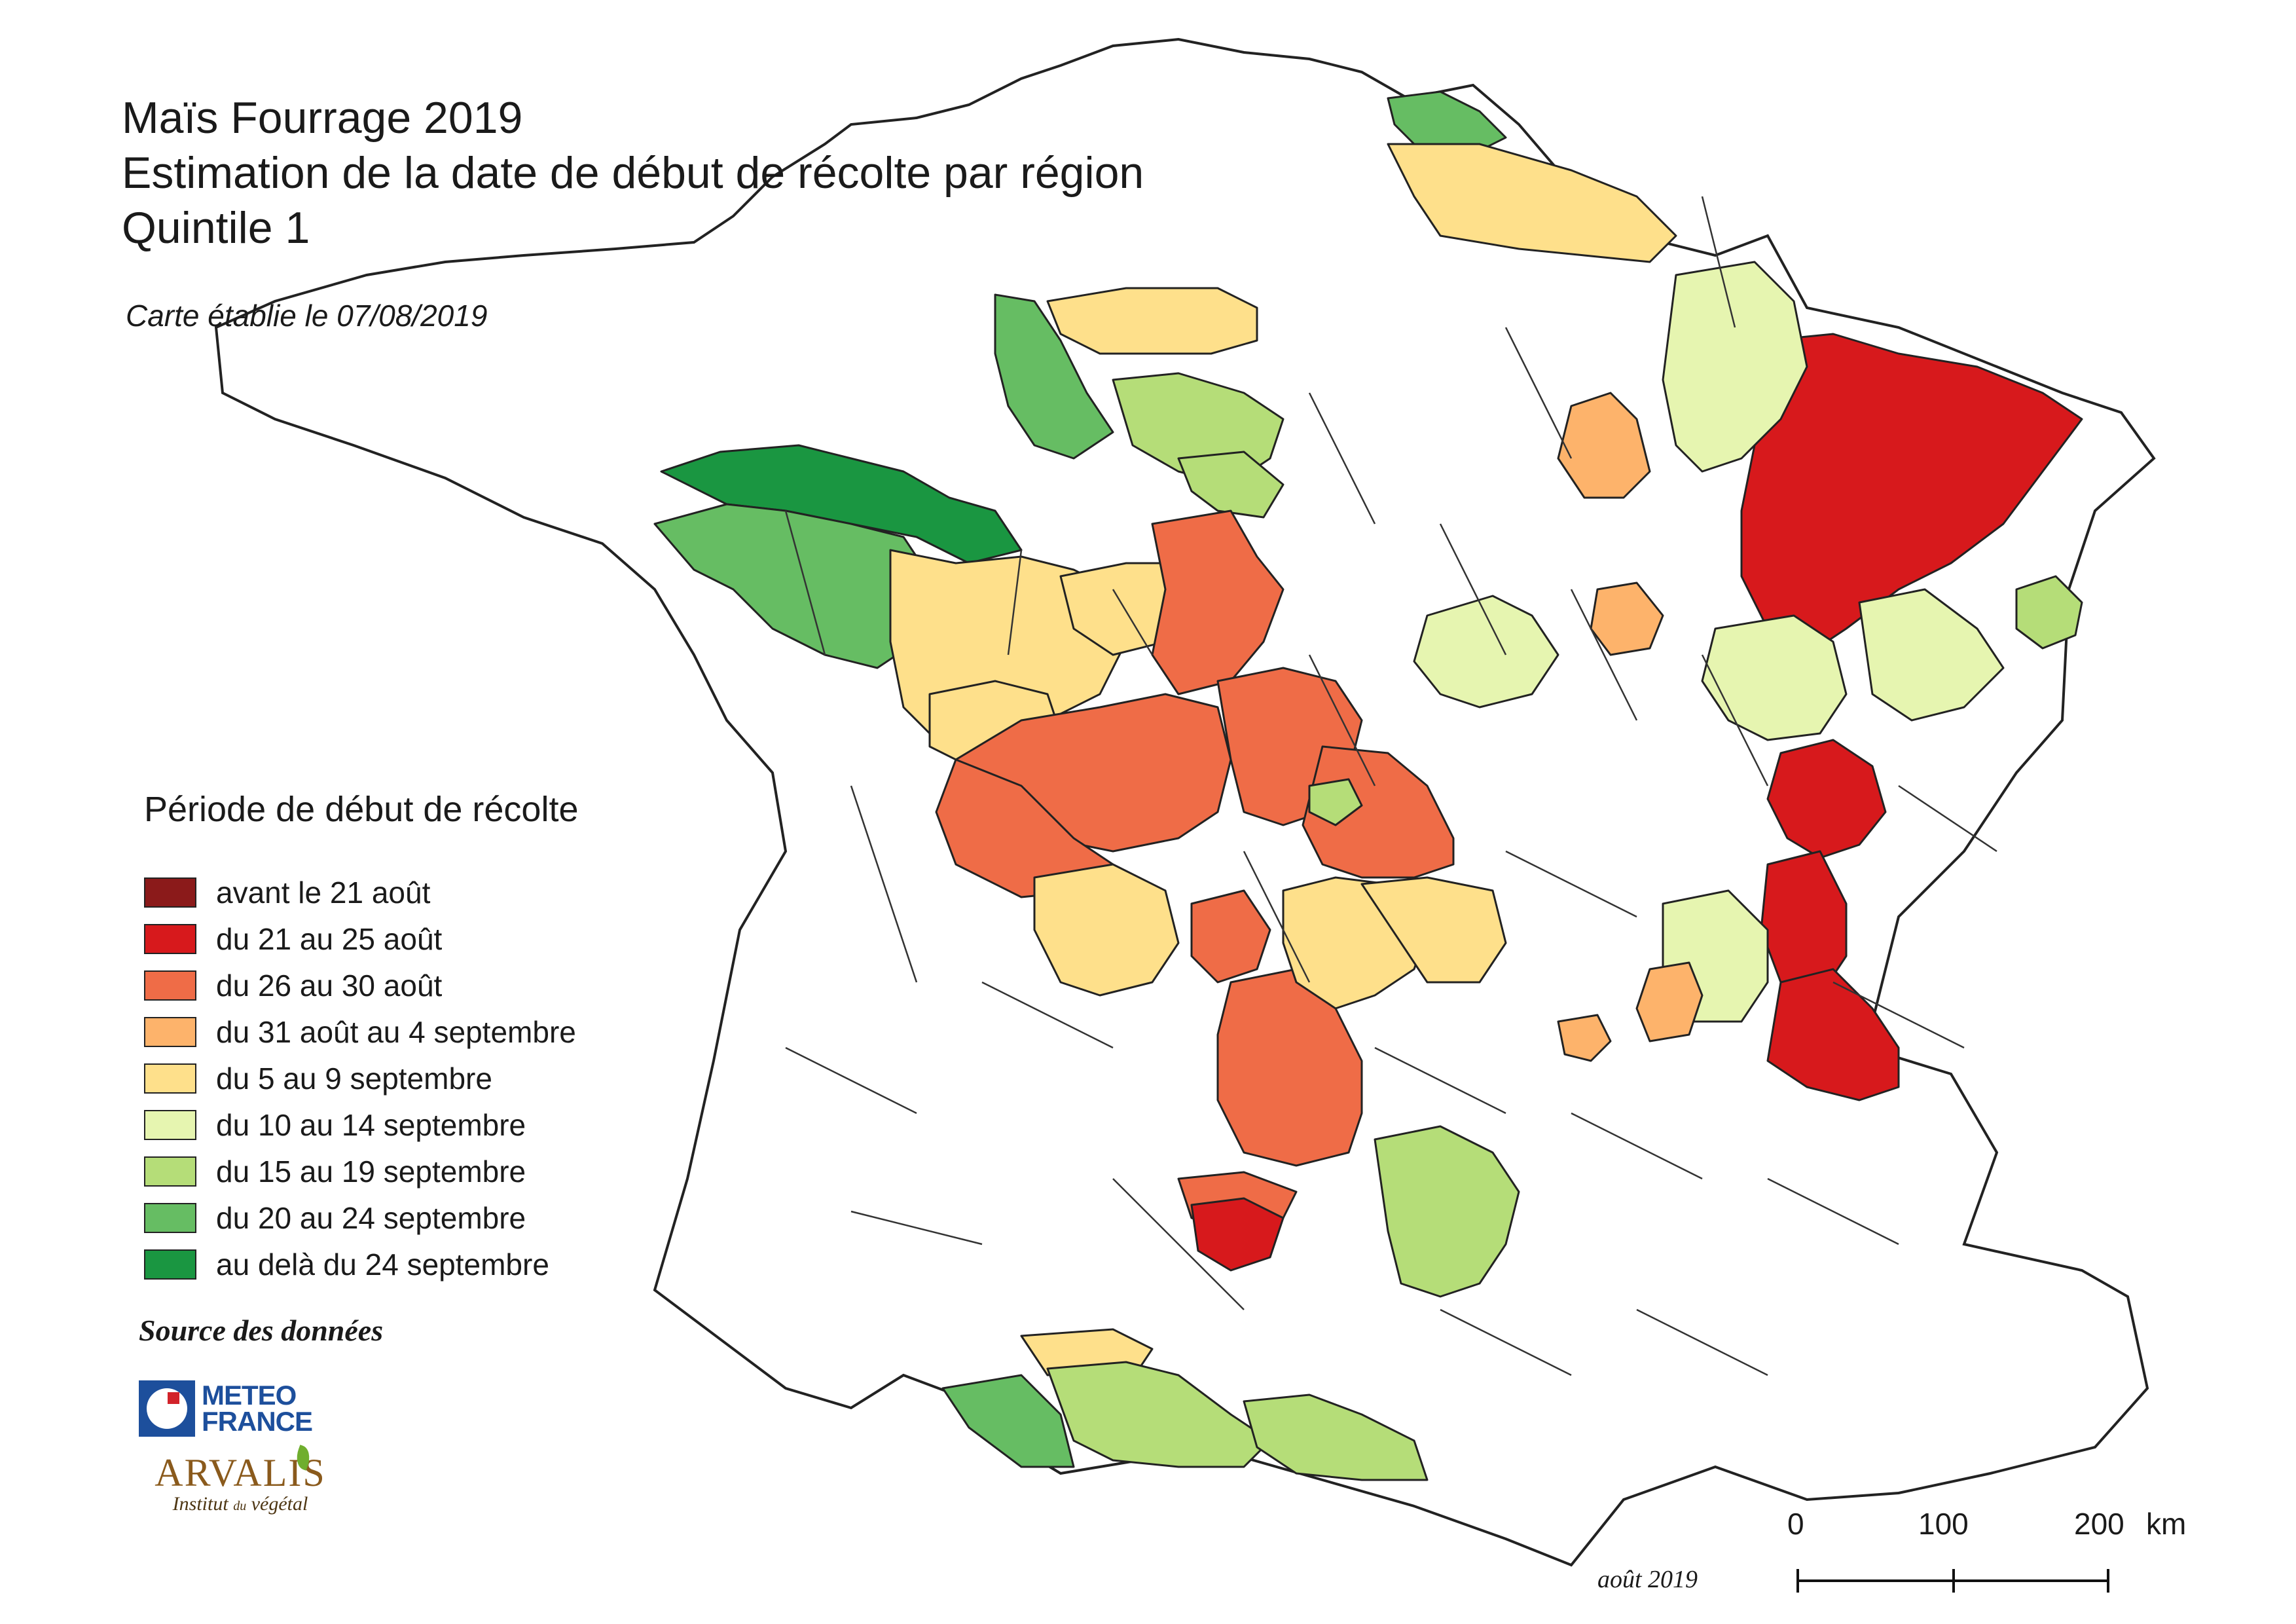 The image size is (2296, 1624). I want to click on arvalis-subtitle: Institut du végétal, so click(240, 1504).